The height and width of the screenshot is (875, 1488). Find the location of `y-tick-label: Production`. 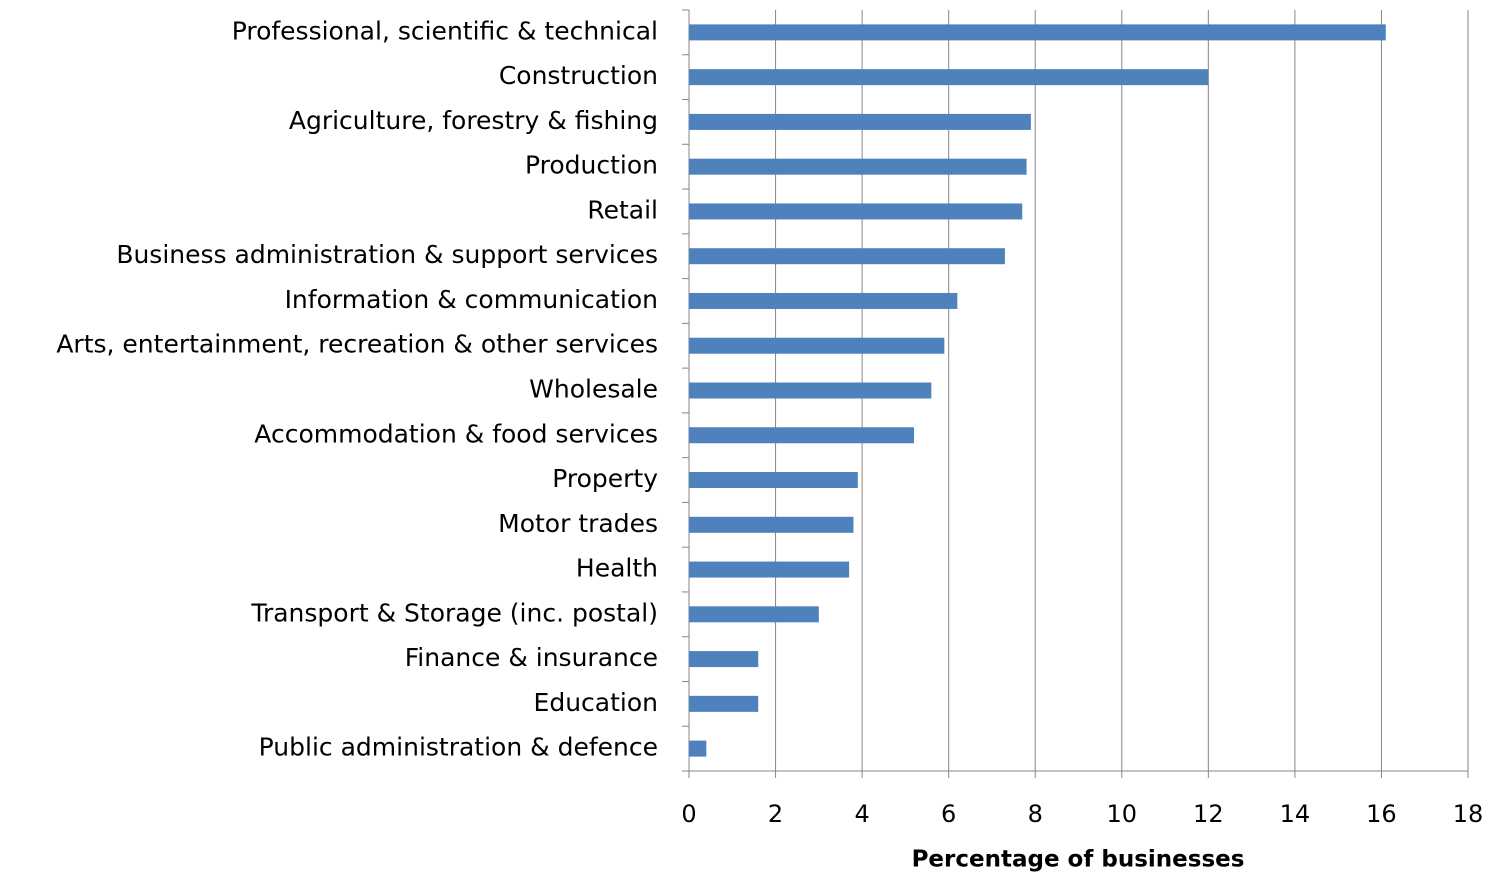

y-tick-label: Production is located at coordinates (591, 165).